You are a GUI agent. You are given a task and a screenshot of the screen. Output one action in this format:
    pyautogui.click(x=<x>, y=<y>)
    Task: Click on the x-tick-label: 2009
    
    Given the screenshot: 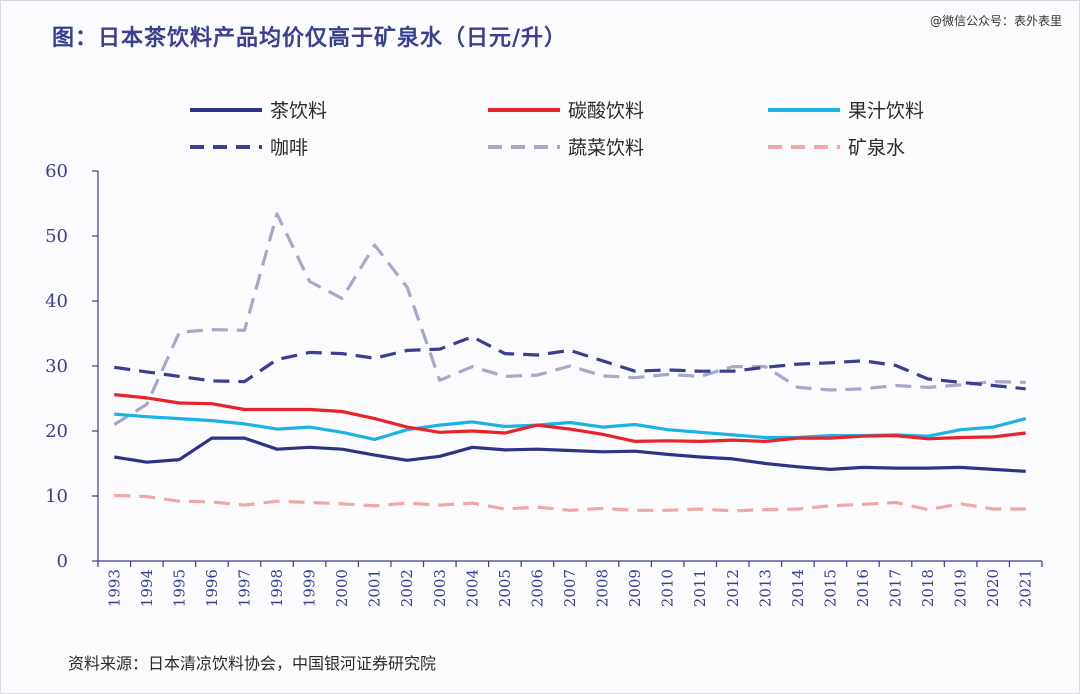 What is the action you would take?
    pyautogui.click(x=635, y=588)
    